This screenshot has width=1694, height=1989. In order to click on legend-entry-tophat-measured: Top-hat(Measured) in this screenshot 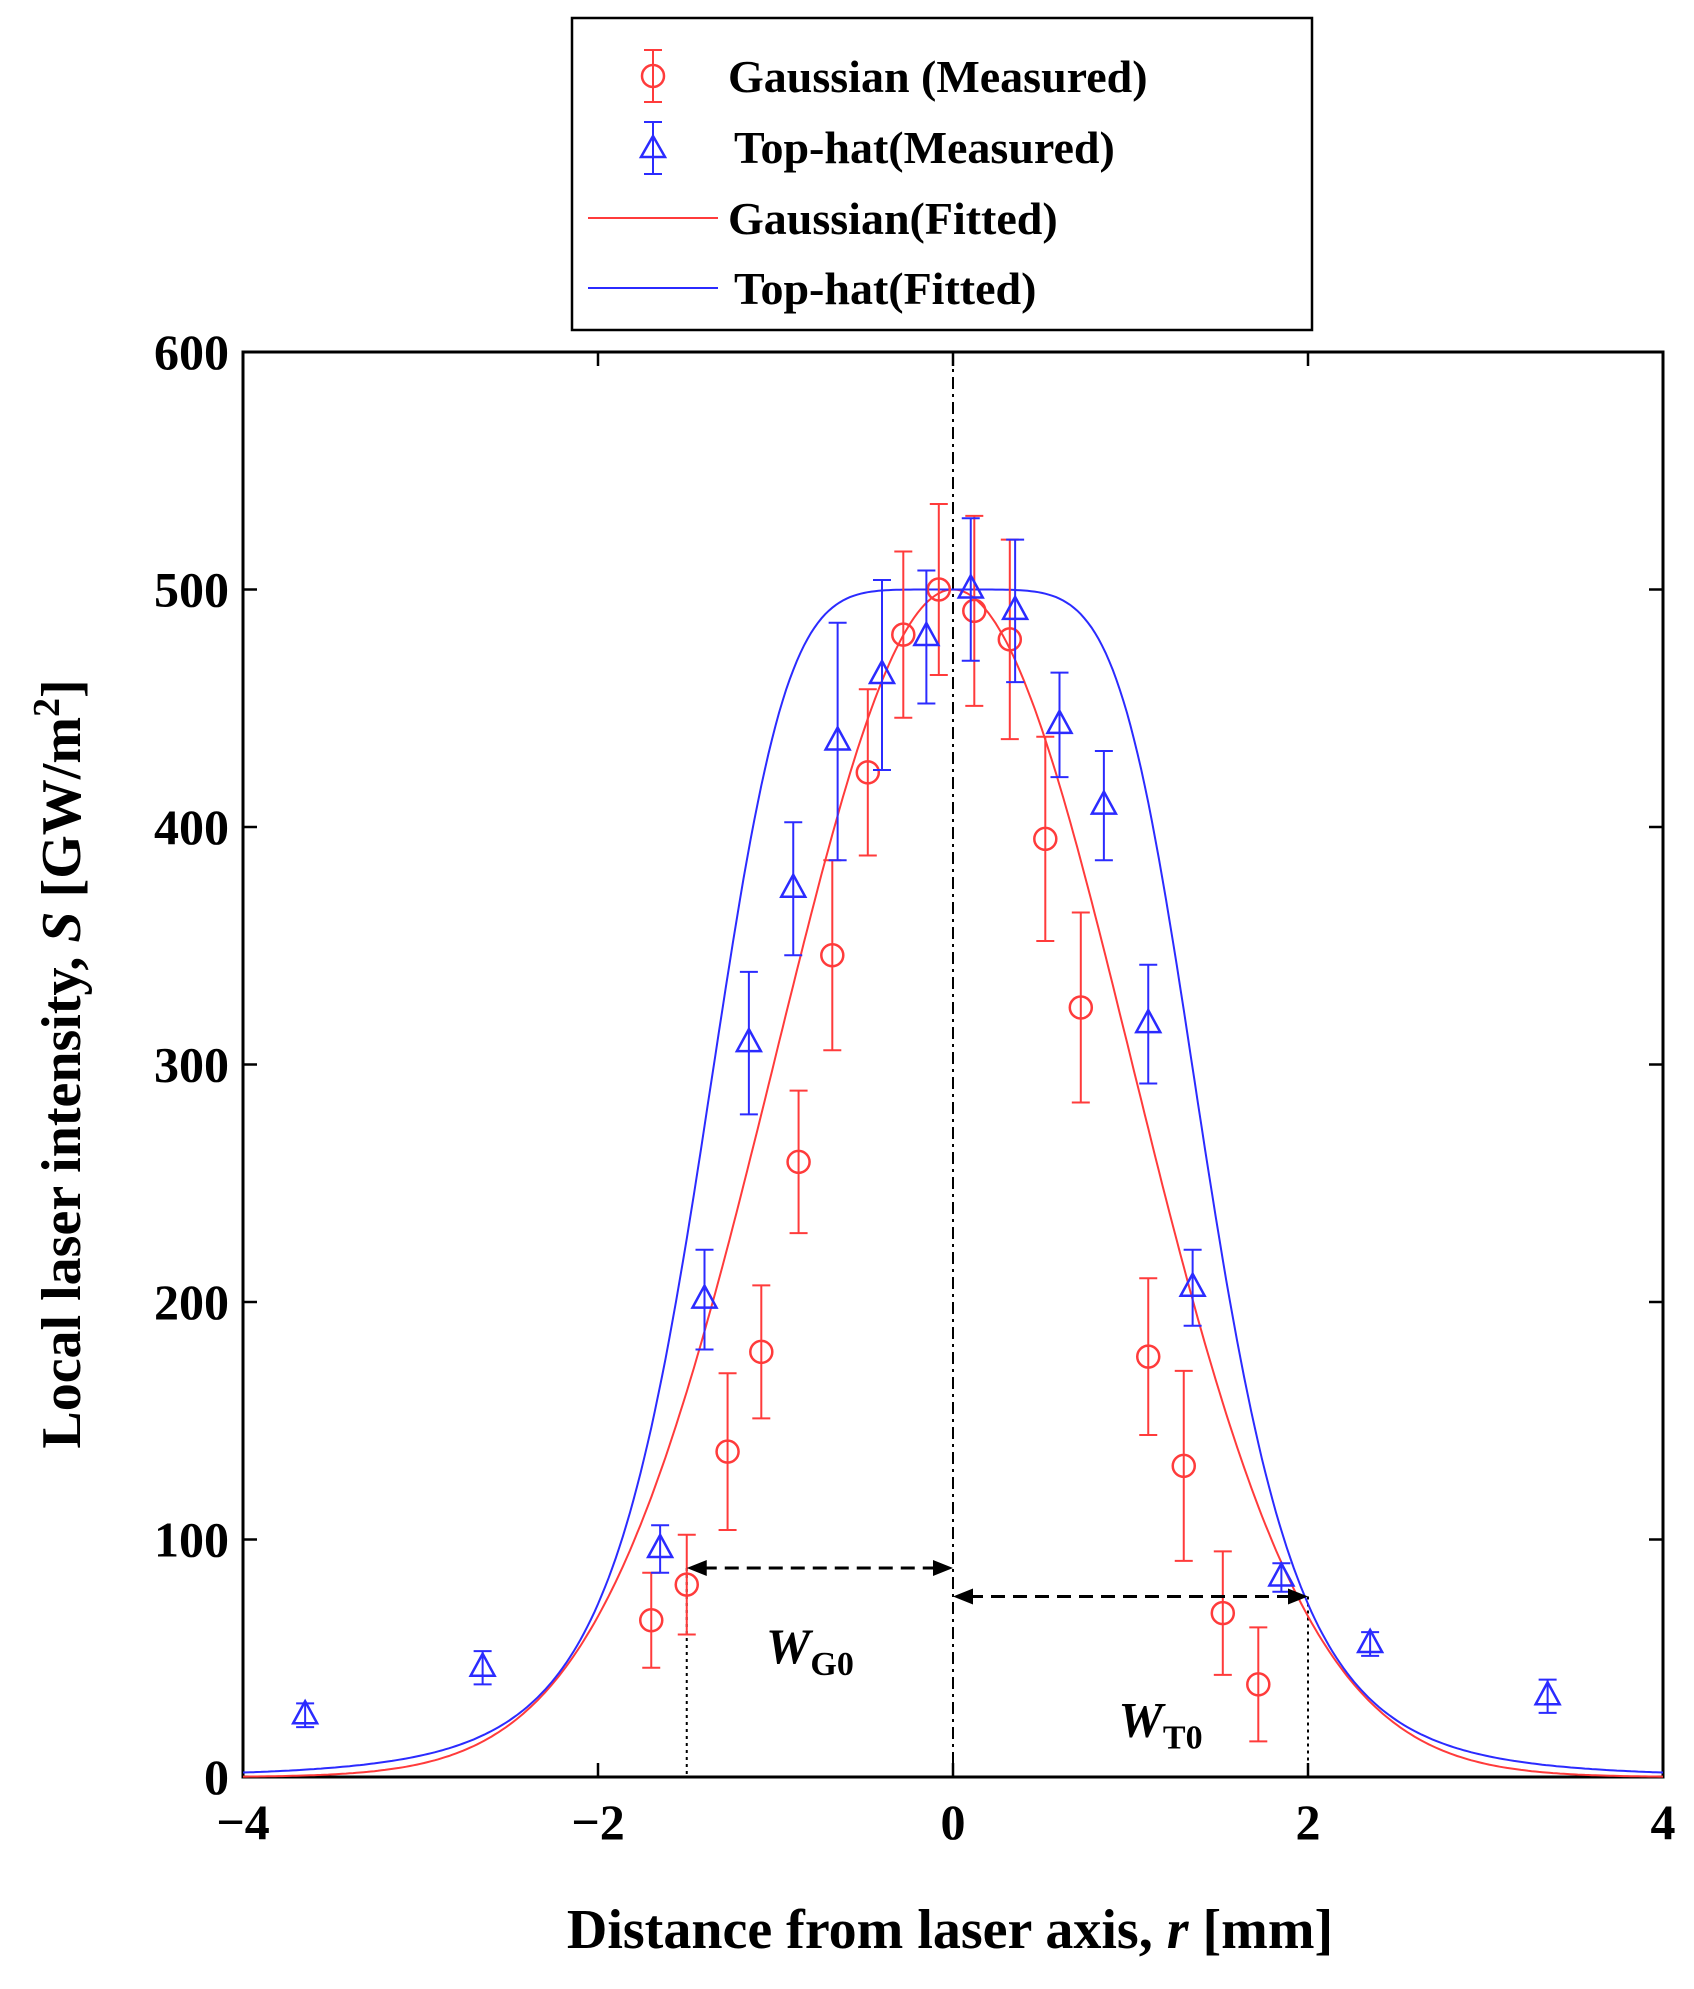, I will do `click(876, 148)`.